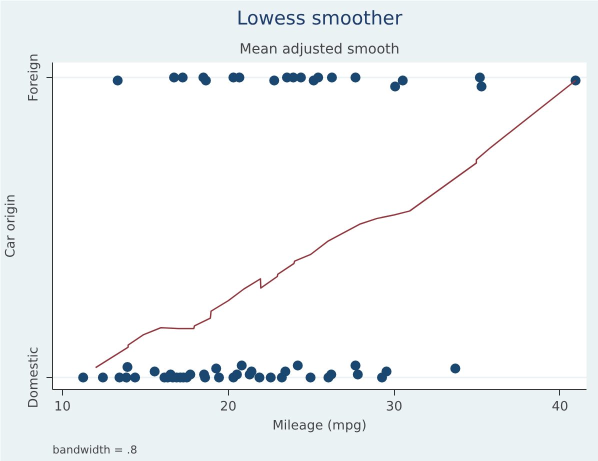  Describe the element at coordinates (34, 377) in the screenshot. I see `category-label: Domestic` at that location.